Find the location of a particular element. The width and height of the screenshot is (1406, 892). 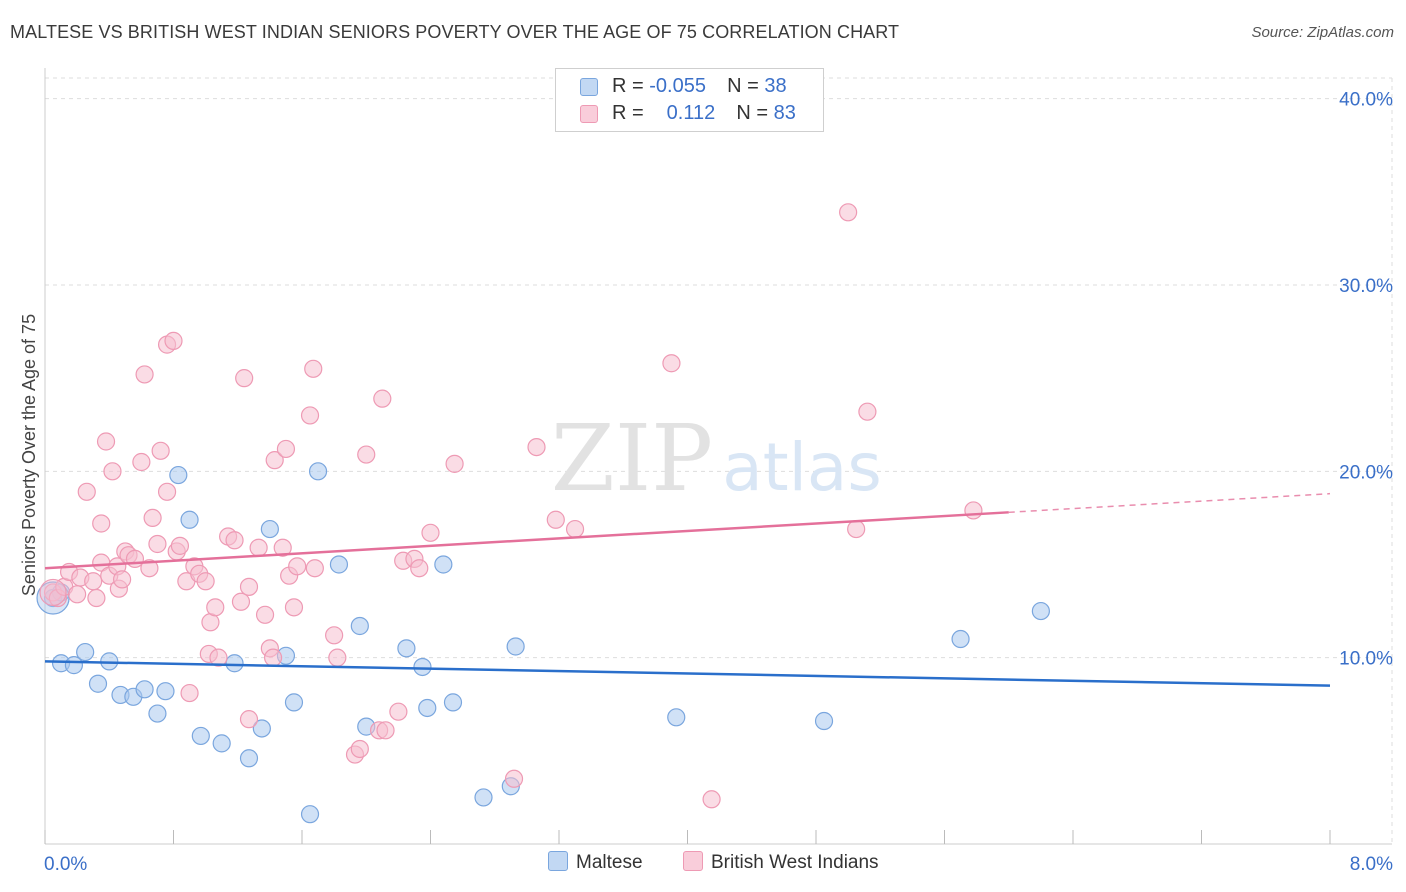

r-label: R = is located at coordinates (628, 113).